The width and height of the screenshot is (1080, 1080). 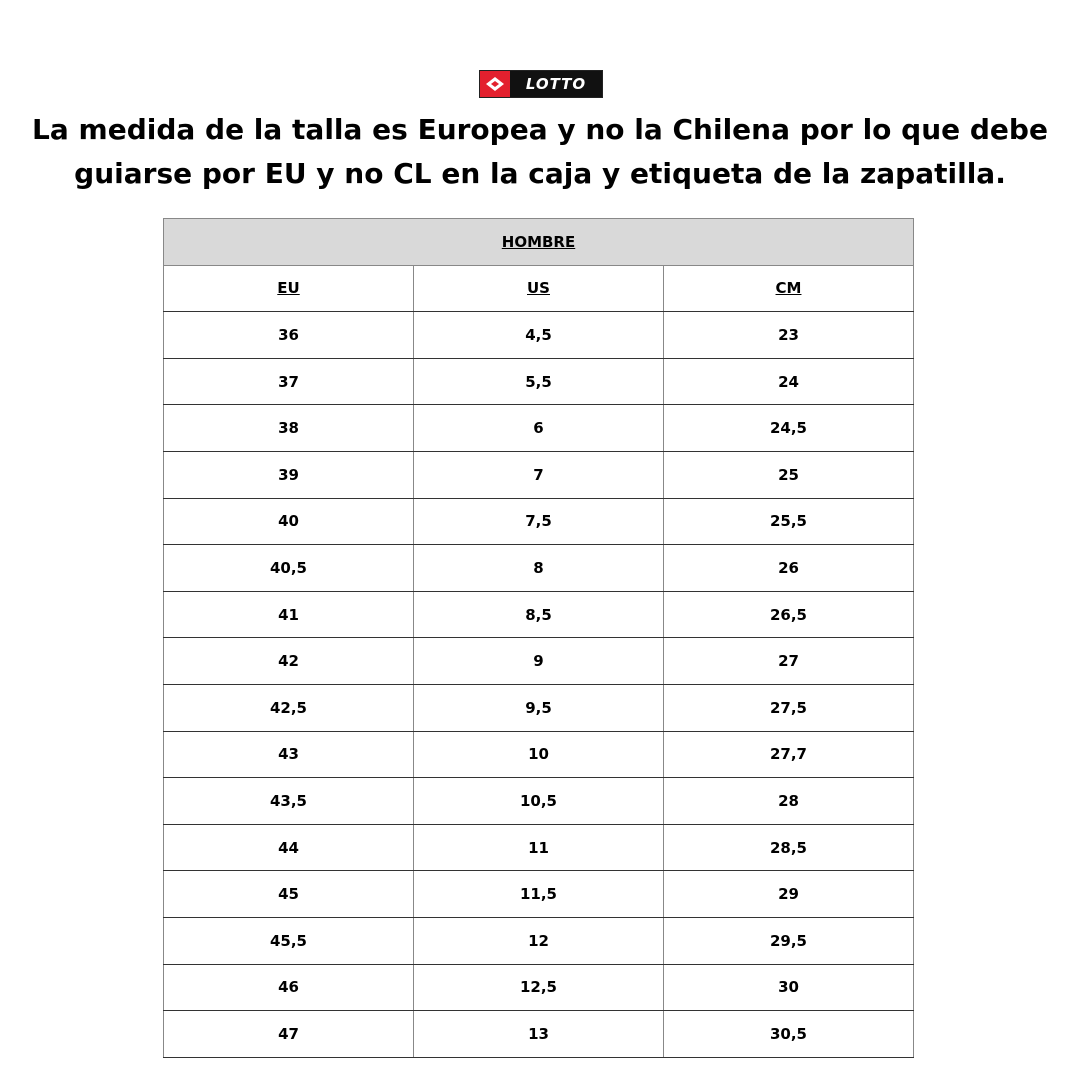 I want to click on cell-eu: 45, so click(x=288, y=894).